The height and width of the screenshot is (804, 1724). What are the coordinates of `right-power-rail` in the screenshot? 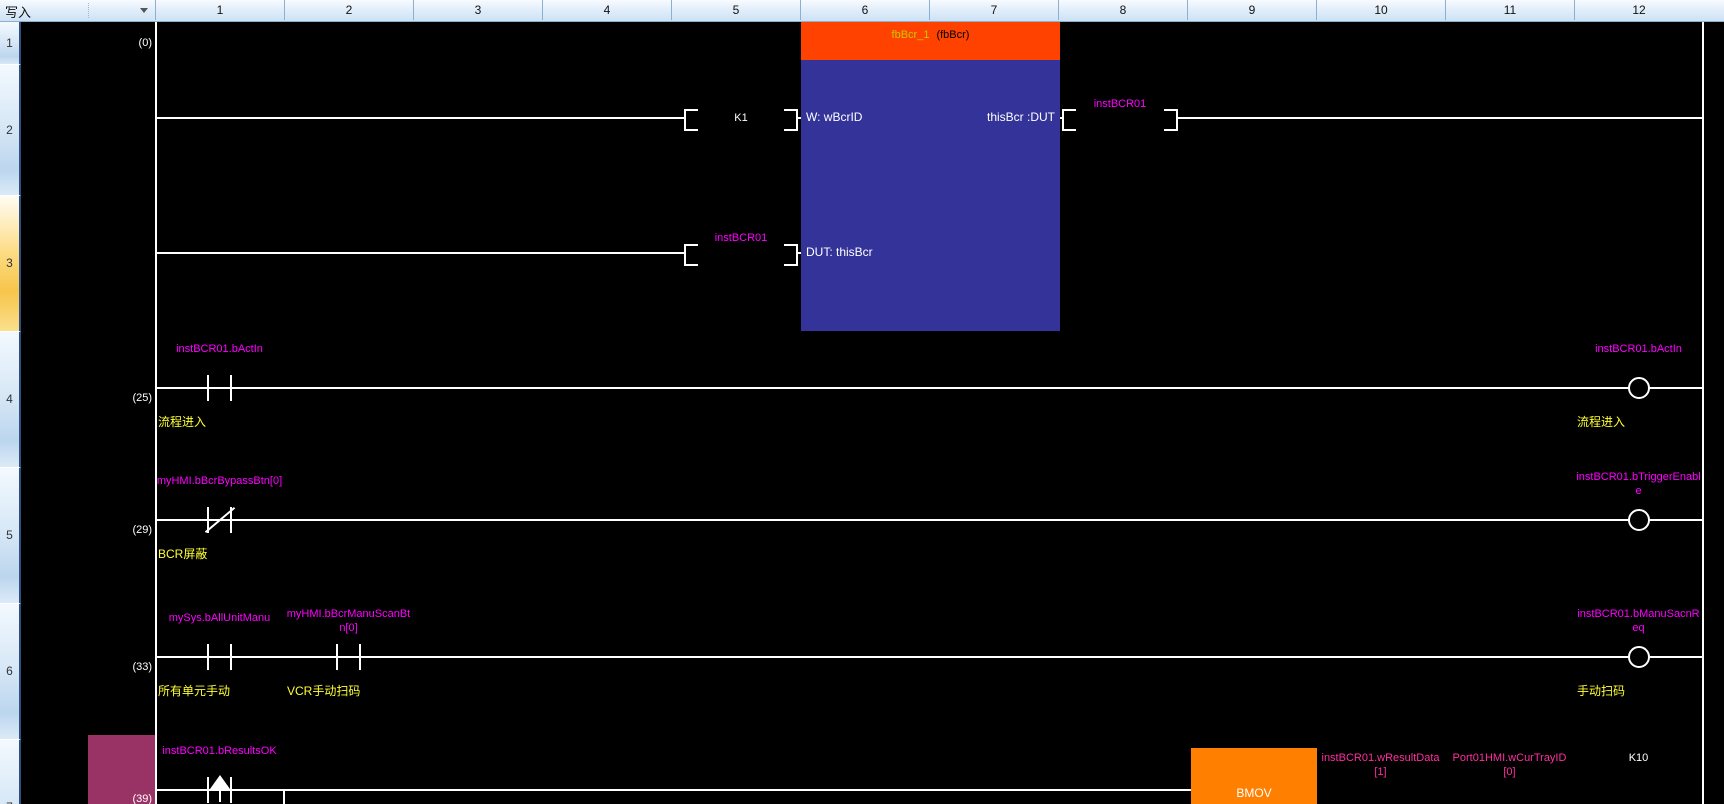 It's located at (1703, 412).